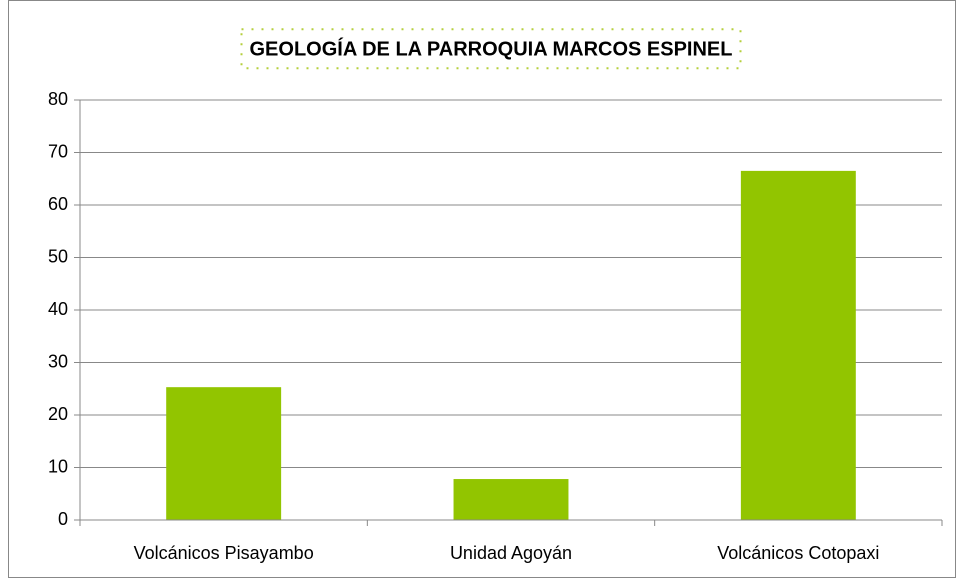 Image resolution: width=957 pixels, height=579 pixels. What do you see at coordinates (58, 309) in the screenshot?
I see `y-tick-label: 40` at bounding box center [58, 309].